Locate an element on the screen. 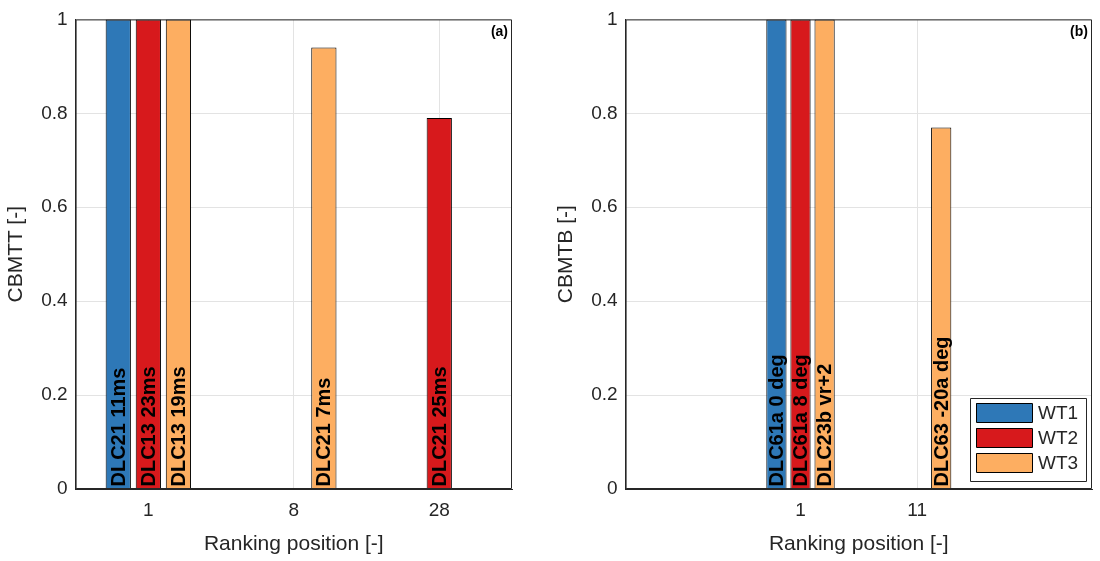 The width and height of the screenshot is (1100, 561). x-tick-label: 8 is located at coordinates (294, 509).